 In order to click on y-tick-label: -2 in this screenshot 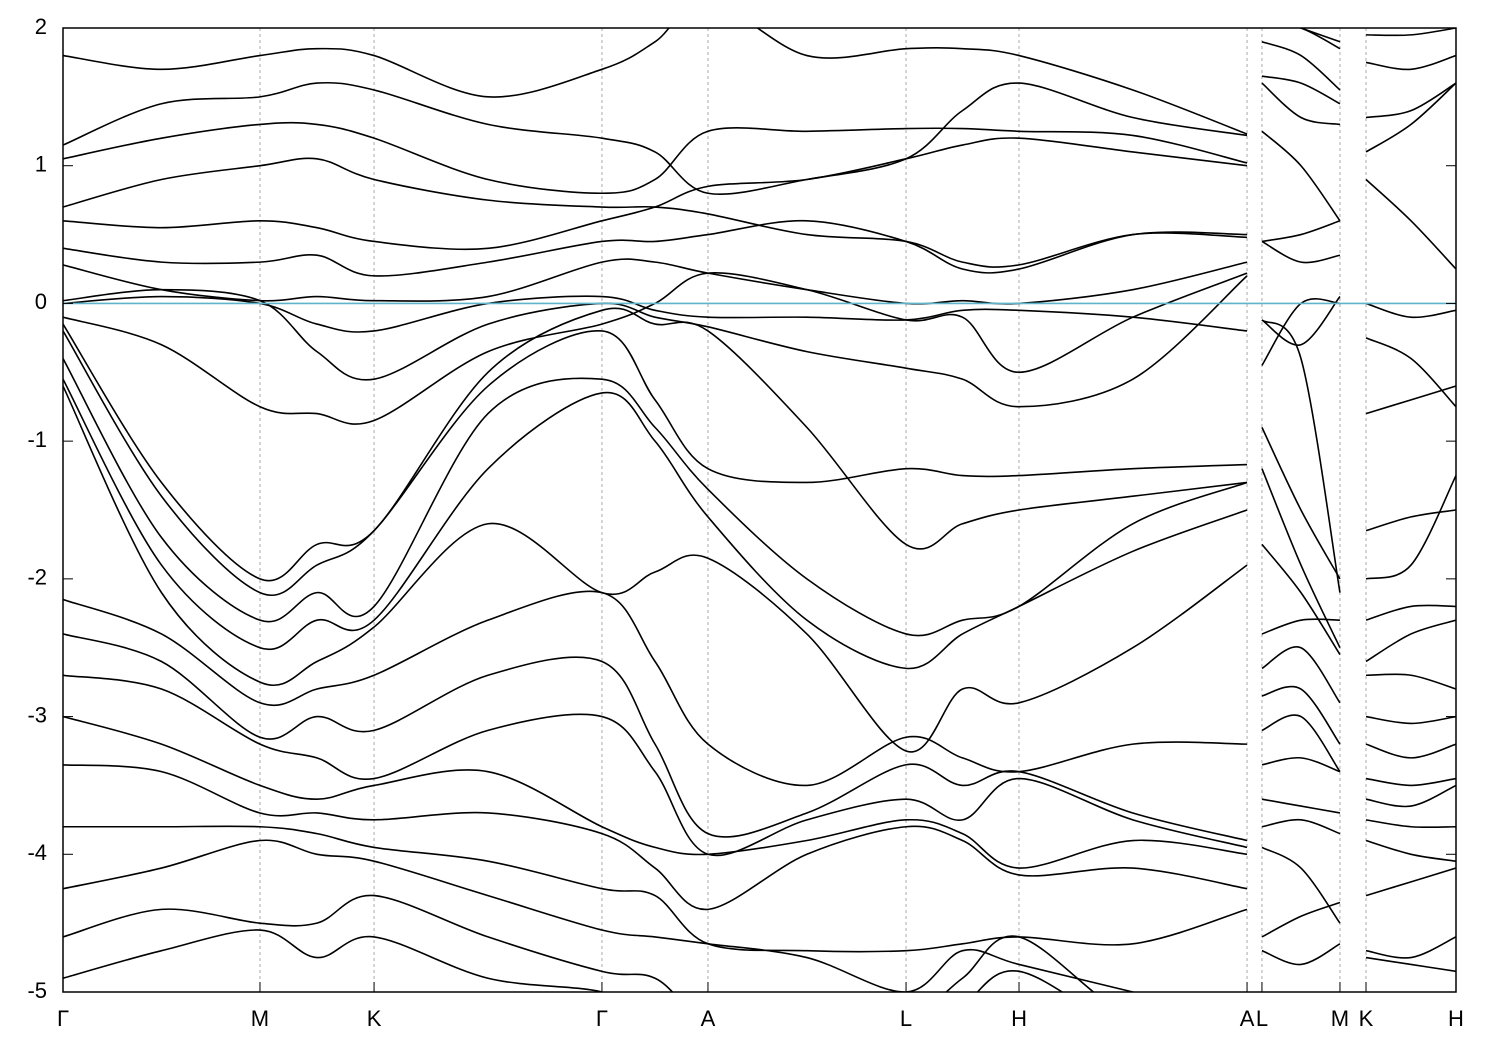, I will do `click(37, 577)`.